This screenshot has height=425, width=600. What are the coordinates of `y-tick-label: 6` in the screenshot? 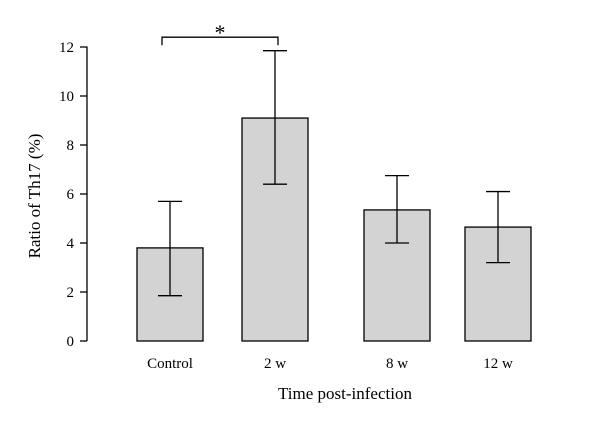 It's located at (71, 195).